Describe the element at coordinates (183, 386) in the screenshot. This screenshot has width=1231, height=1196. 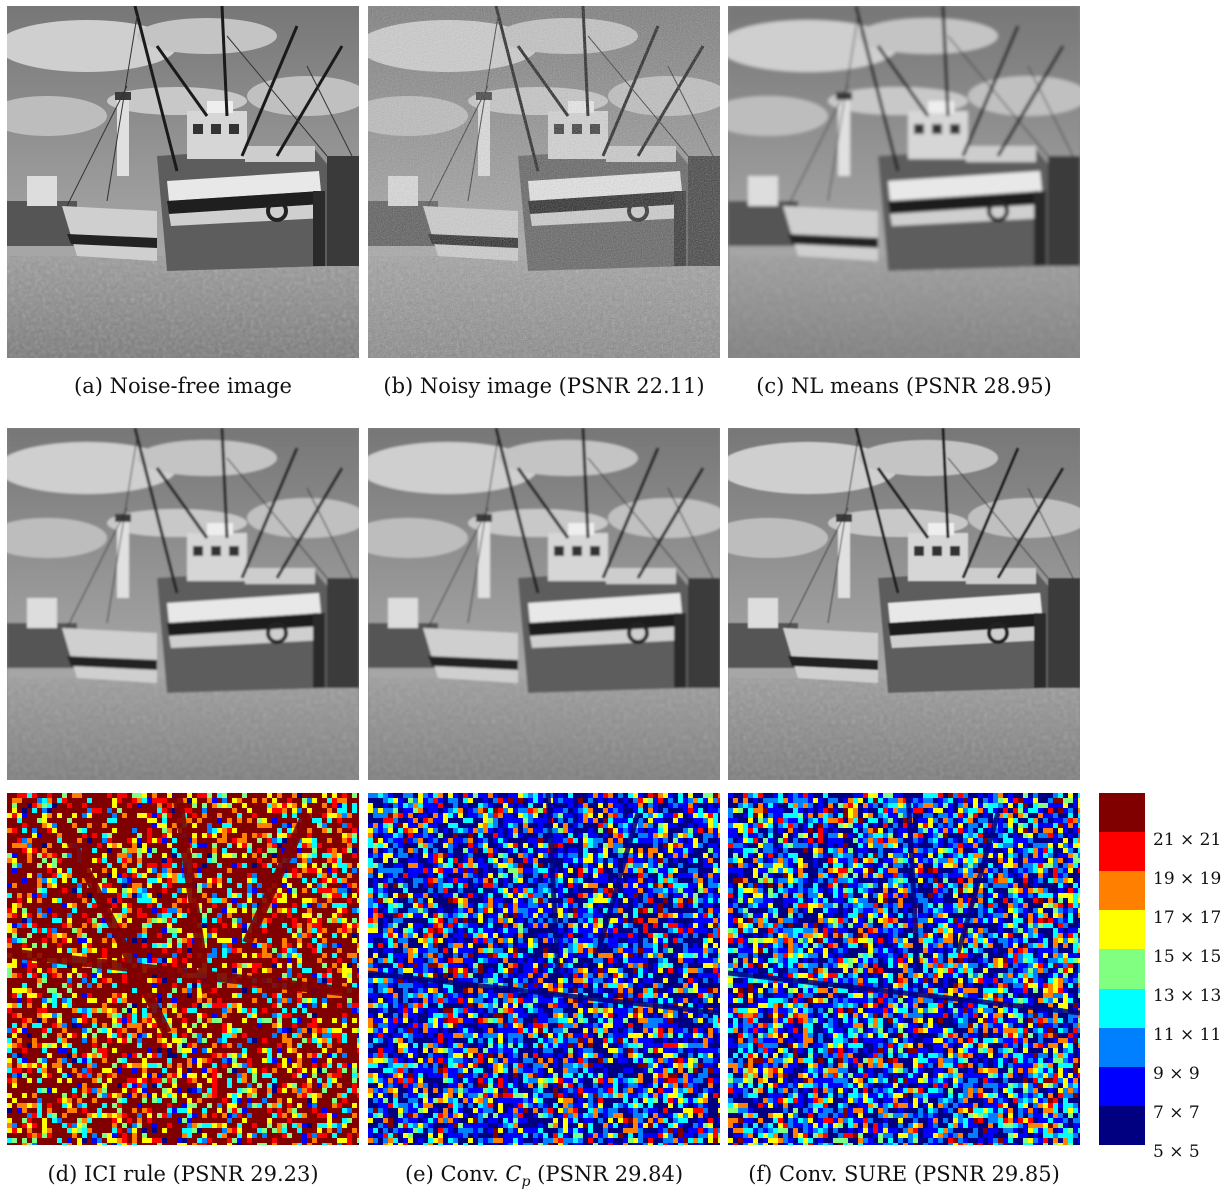
I see `caption-a: (a) Noise-free image` at that location.